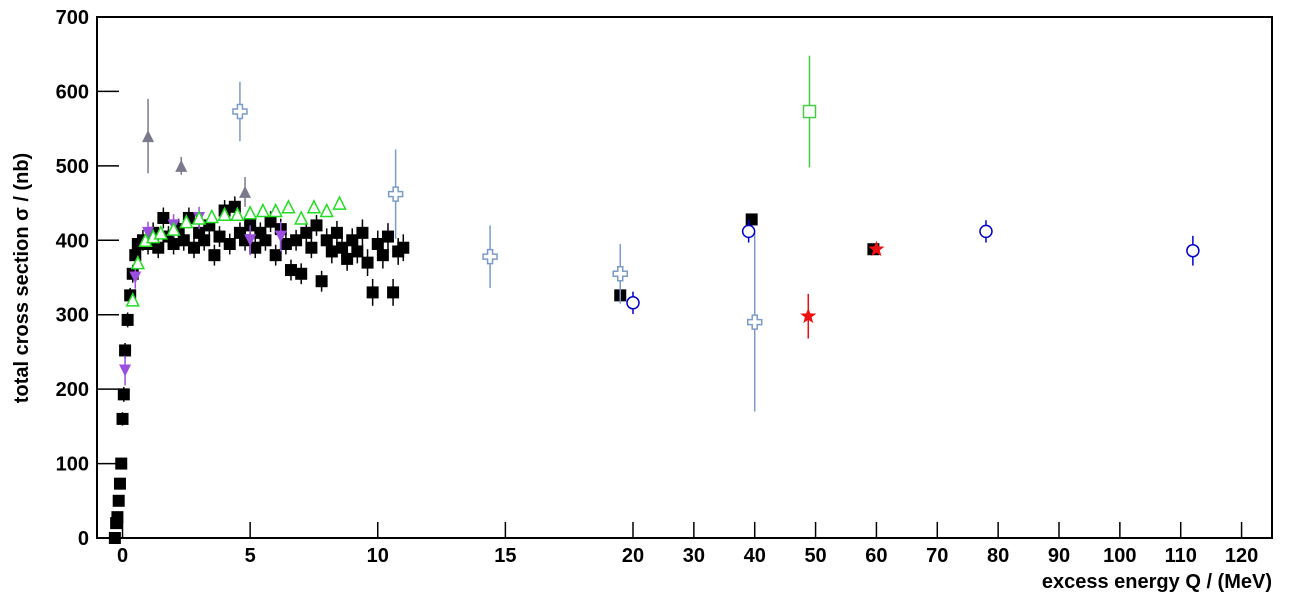  I want to click on y-tick-label: 600, so click(72, 92).